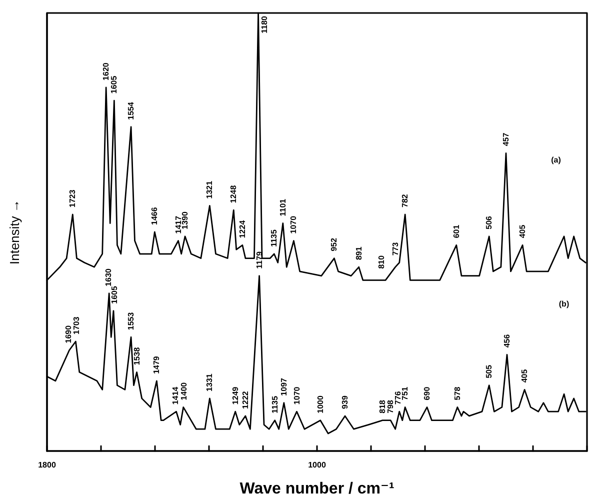 The height and width of the screenshot is (502, 590). I want to click on annotation: 1620, so click(106, 71).